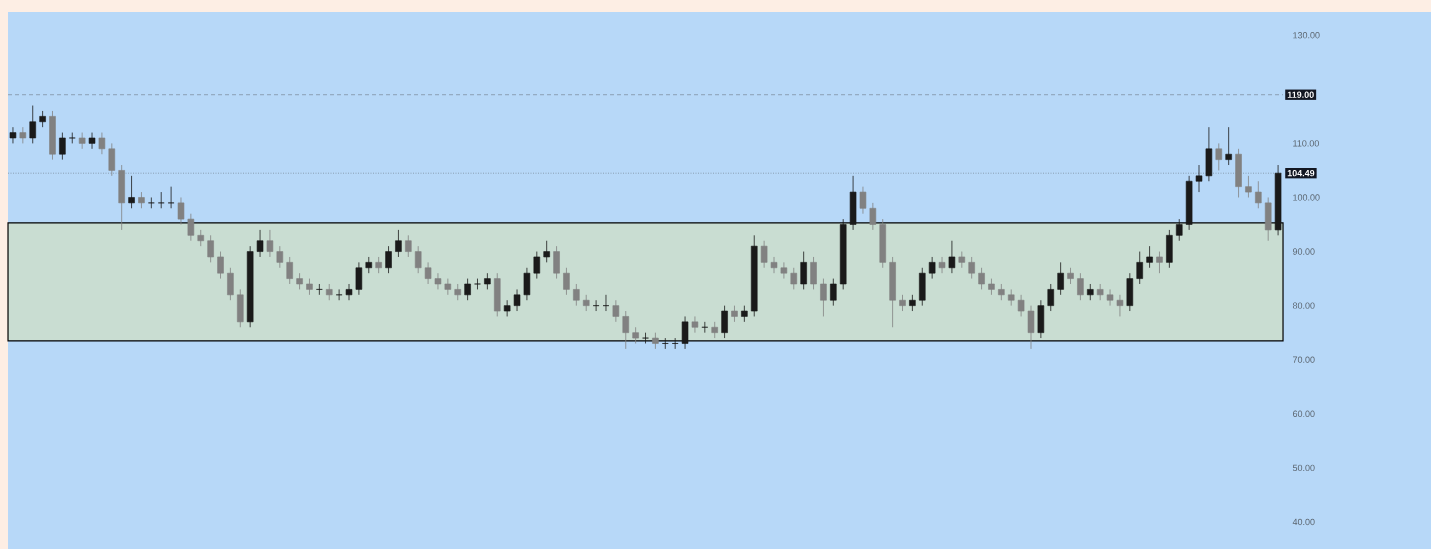 This screenshot has width=1431, height=549. I want to click on y-tick-label: 70.00, so click(1304, 359).